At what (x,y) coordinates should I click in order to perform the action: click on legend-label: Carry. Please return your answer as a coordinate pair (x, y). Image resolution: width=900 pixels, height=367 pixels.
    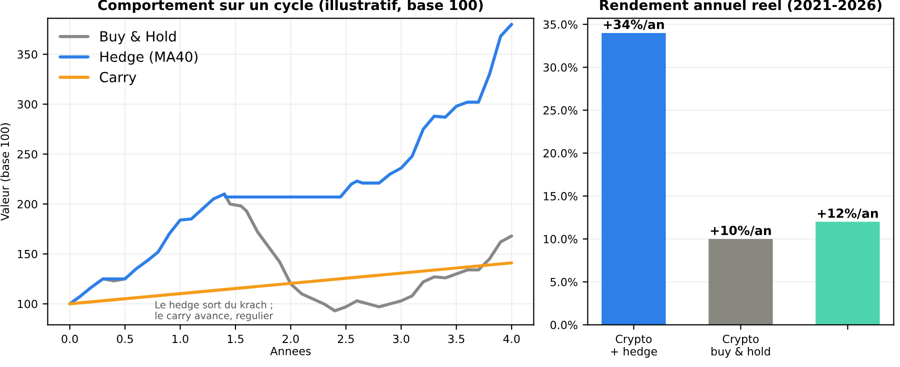
    Looking at the image, I should click on (118, 79).